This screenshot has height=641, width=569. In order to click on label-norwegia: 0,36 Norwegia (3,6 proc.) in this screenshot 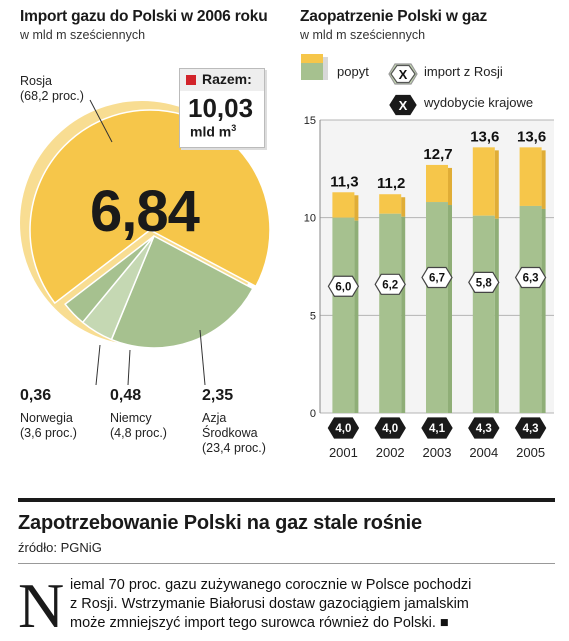, I will do `click(48, 414)`.